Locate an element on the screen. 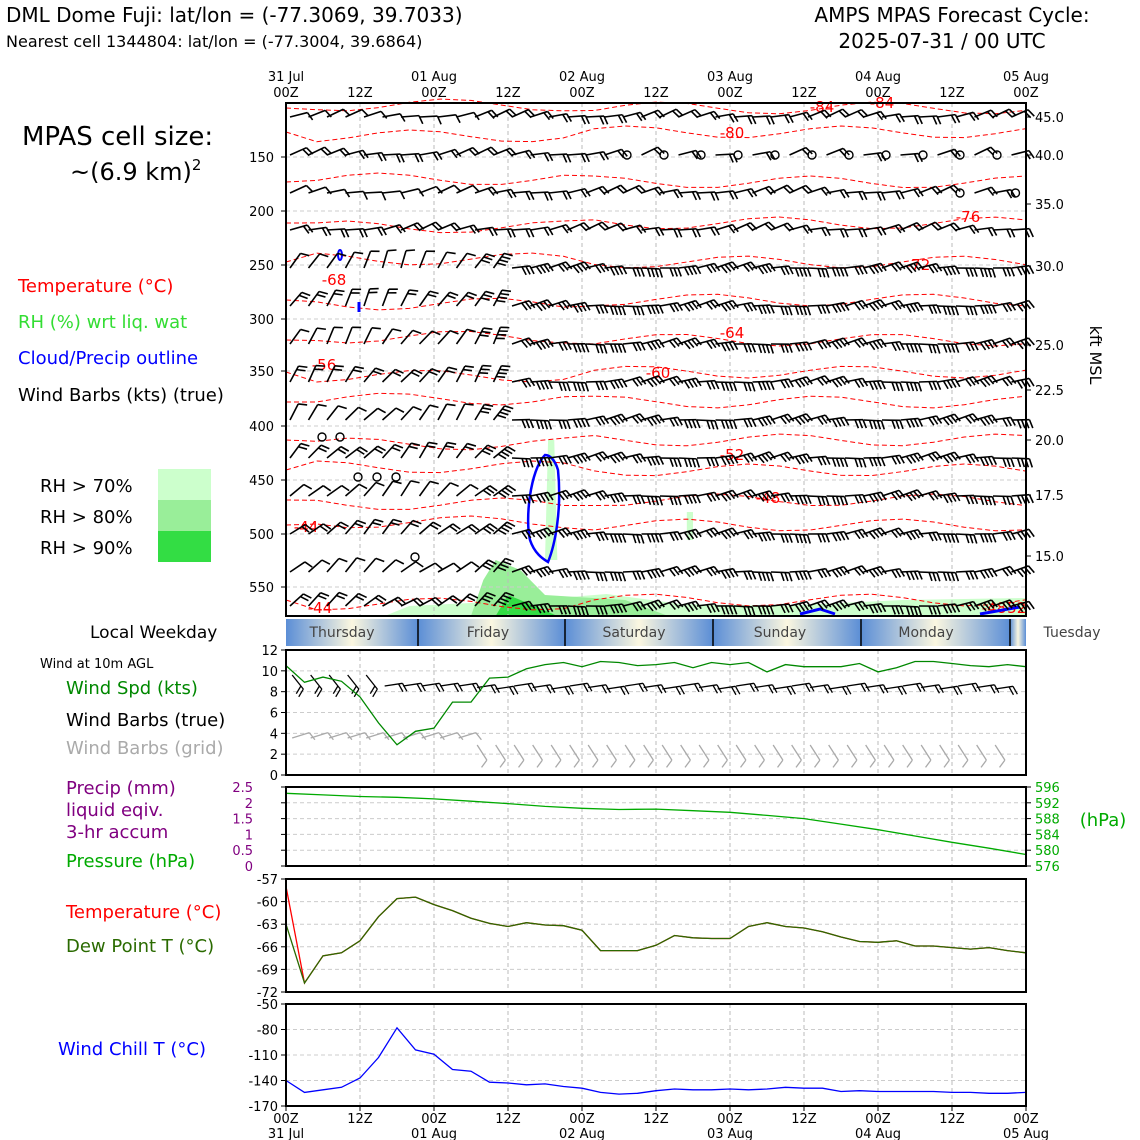  calm-circle is located at coordinates (340, 437).